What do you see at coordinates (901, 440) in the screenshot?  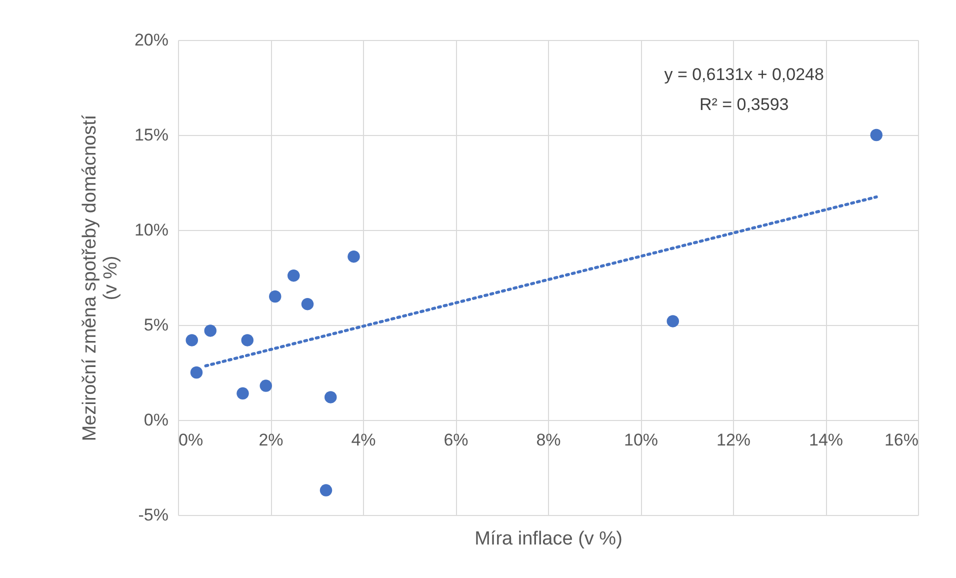 I see `x-tick-label: 16%` at bounding box center [901, 440].